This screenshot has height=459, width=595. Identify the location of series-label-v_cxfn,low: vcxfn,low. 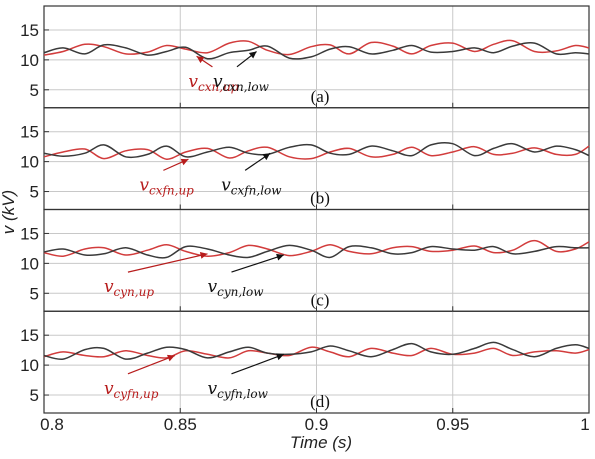
(251, 186).